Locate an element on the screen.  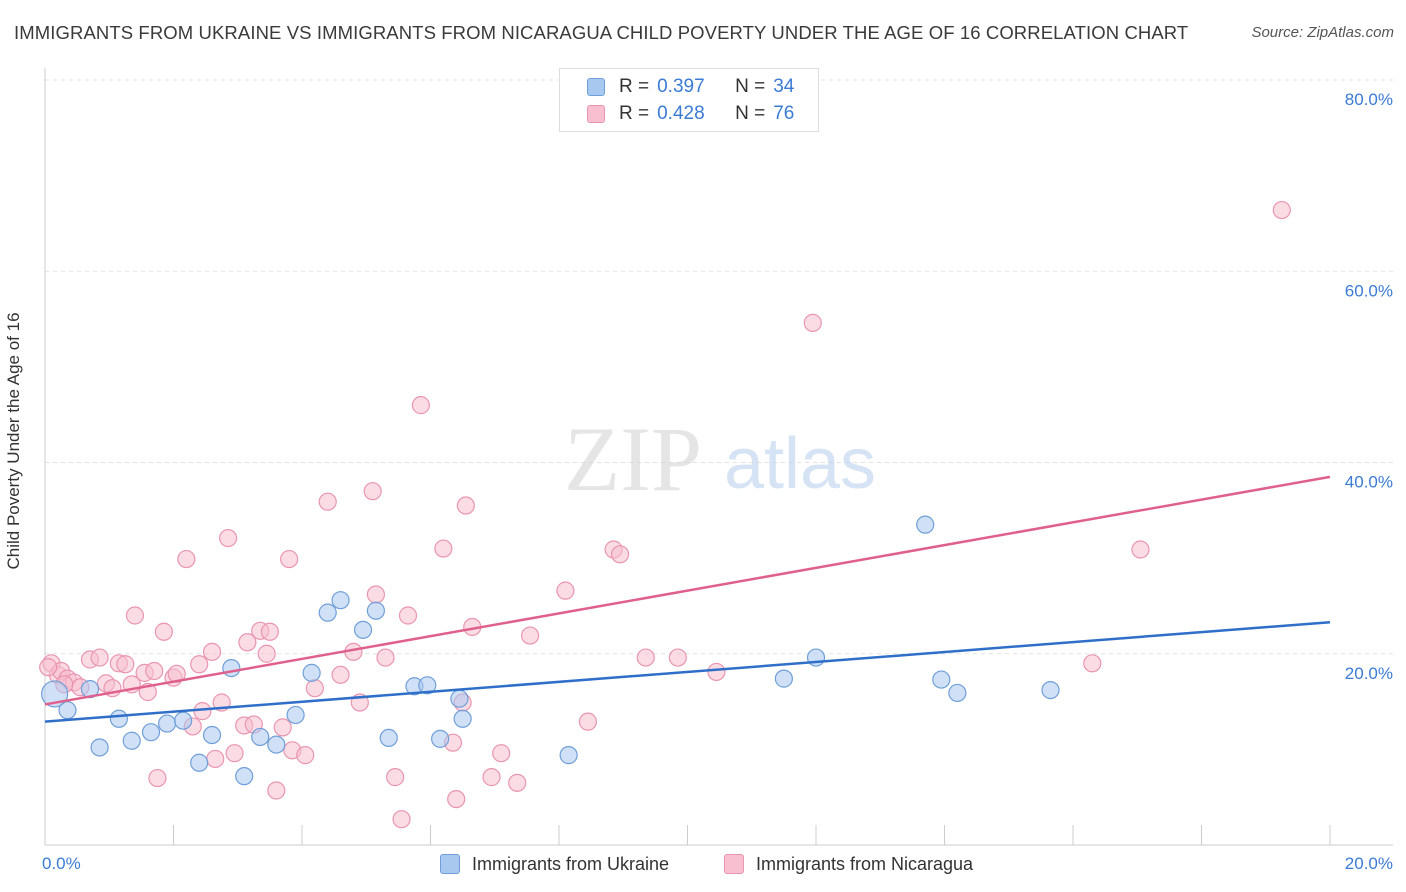
watermark-zip: ZIP is located at coordinates (633, 459).